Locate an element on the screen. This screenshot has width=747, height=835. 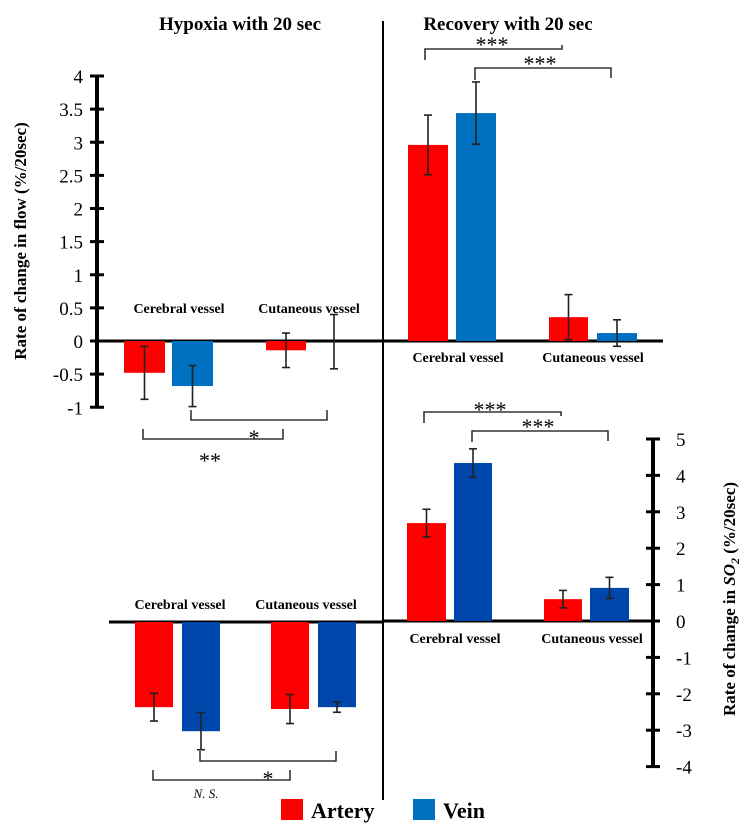
y-tick-label-flow: -0.5 is located at coordinates (68, 375).